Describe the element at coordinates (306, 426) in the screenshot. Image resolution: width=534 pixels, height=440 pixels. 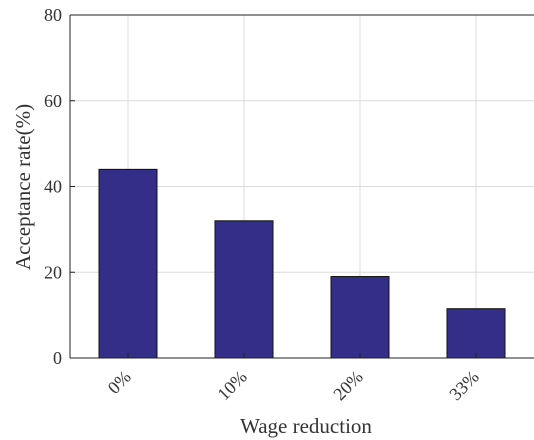
I see `x-axis-title: Wage reduction` at that location.